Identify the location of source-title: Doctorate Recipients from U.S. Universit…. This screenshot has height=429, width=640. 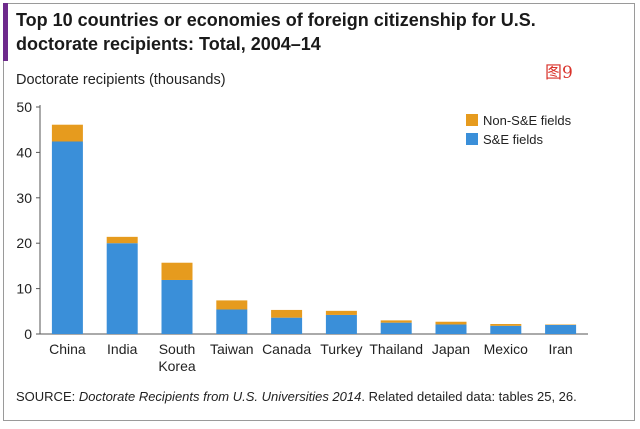
(220, 396).